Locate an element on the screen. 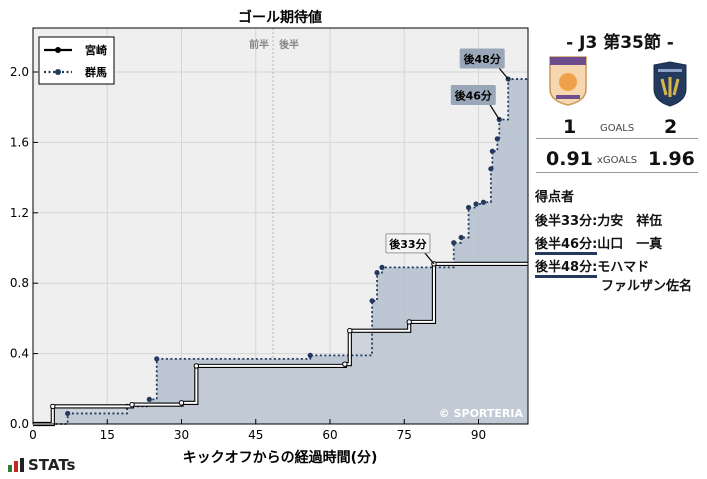 The image size is (707, 479). brand-label: STATs is located at coordinates (52, 465).